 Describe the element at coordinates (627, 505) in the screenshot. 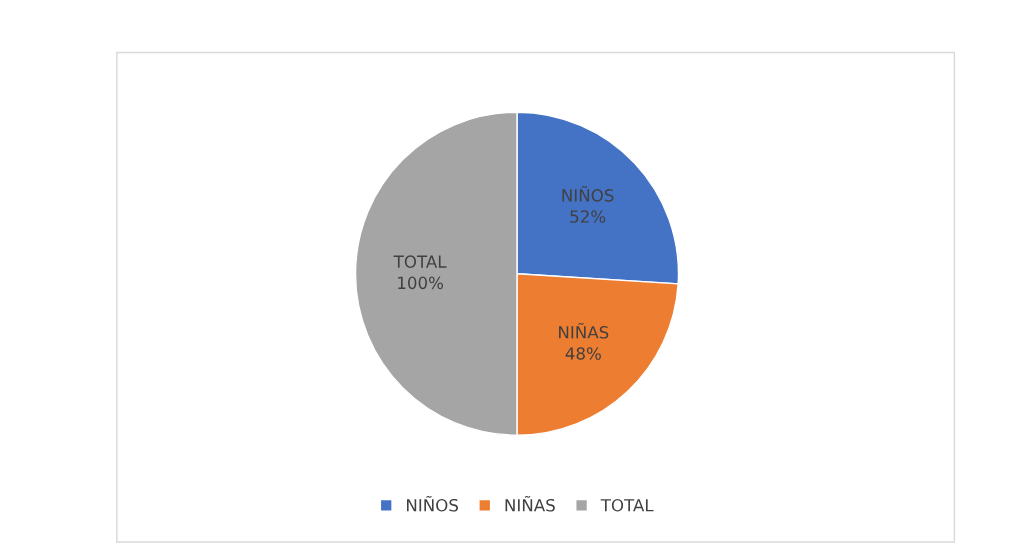

I see `legend-label: TOTAL` at that location.